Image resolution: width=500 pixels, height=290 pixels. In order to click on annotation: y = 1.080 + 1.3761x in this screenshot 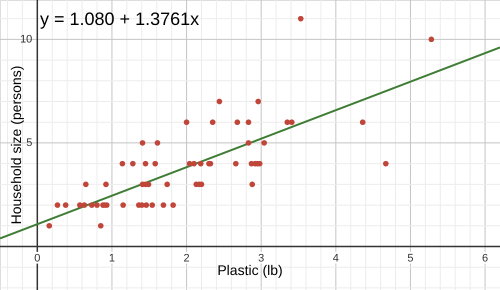, I will do `click(120, 19)`.